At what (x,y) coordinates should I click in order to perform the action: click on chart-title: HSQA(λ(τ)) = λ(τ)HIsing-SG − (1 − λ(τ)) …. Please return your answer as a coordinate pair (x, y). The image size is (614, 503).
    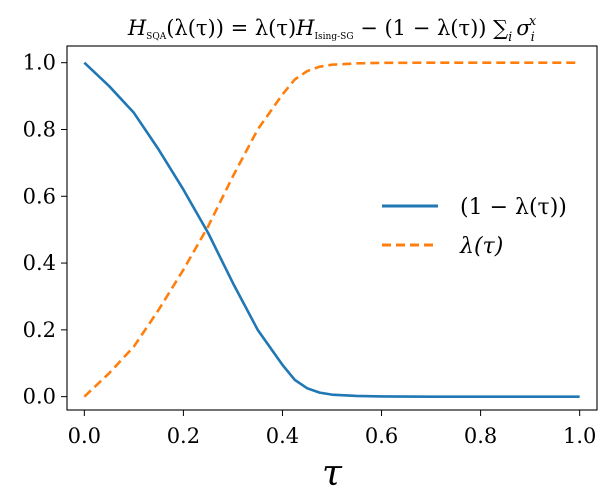
    Looking at the image, I should click on (332, 29).